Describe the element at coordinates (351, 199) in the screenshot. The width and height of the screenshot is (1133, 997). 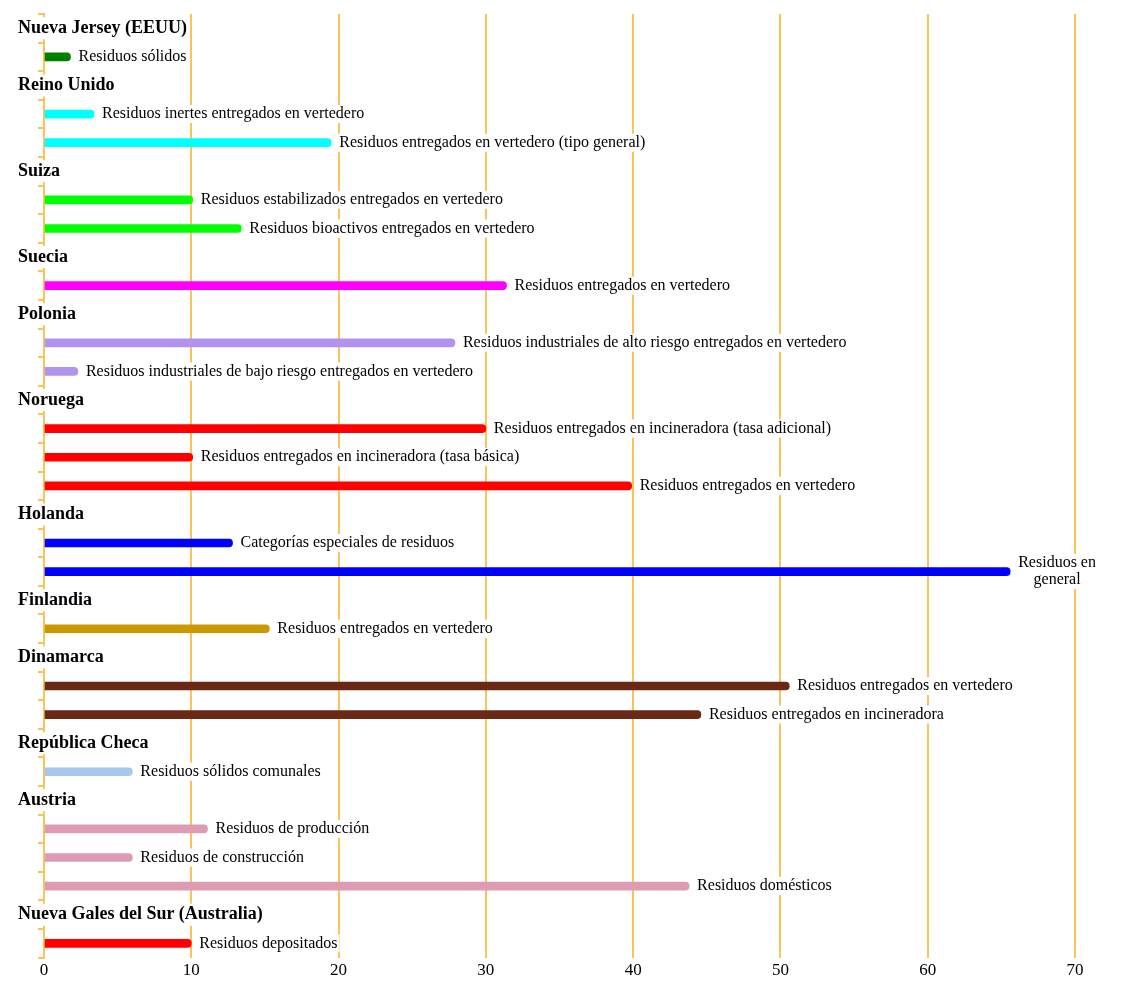
I see `y-tick-label: Residuos estabilizados entregados en vertedero` at that location.